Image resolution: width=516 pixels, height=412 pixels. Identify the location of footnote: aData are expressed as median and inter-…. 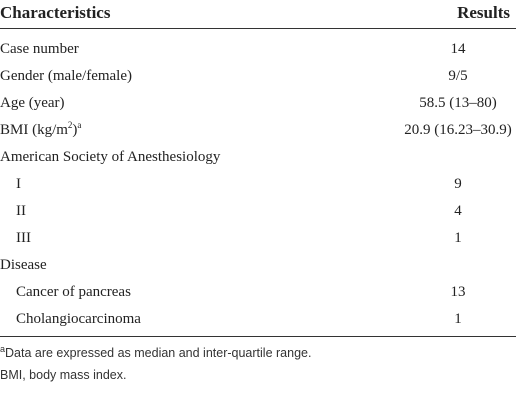
(156, 351).